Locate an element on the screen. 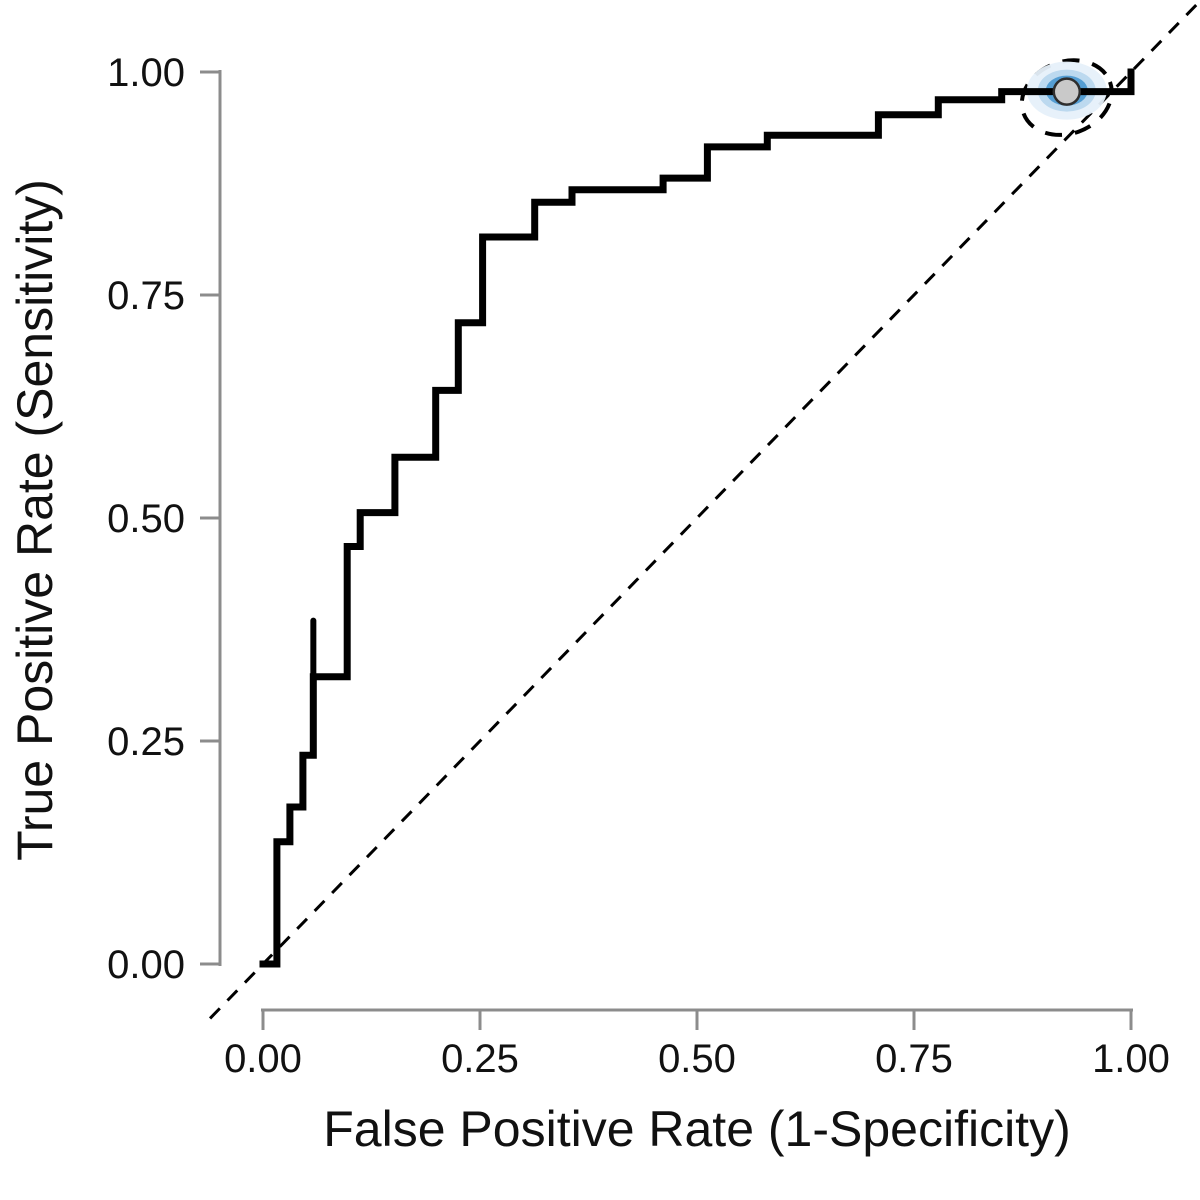 This screenshot has width=1200, height=1200. y-tick-label: 0.25 is located at coordinates (146, 742).